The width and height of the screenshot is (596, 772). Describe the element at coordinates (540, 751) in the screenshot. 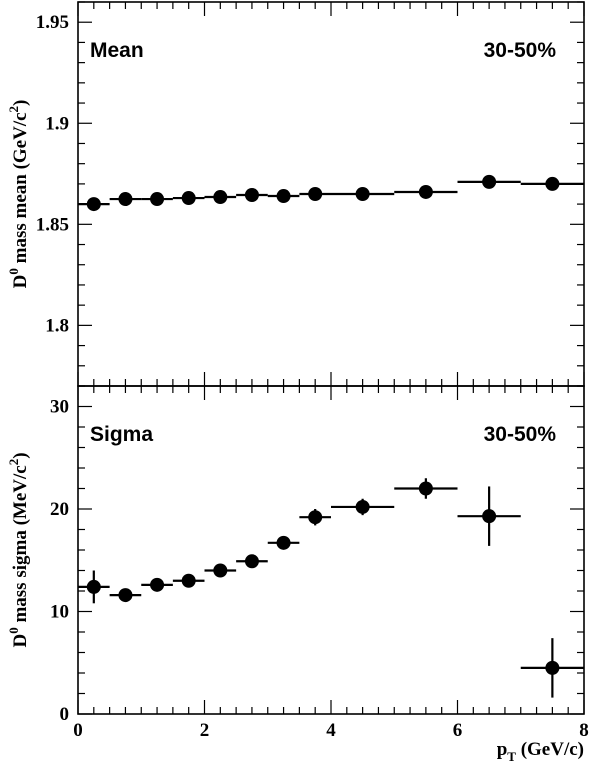

I see `x-axis-title: pT (GeV/c)` at that location.